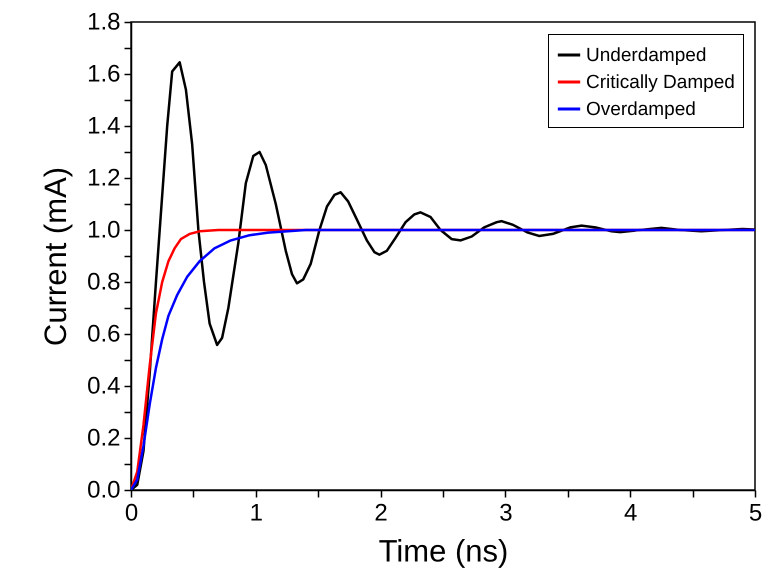 This screenshot has height=588, width=766. Describe the element at coordinates (103, 126) in the screenshot. I see `y-tick-label: 1.4` at that location.